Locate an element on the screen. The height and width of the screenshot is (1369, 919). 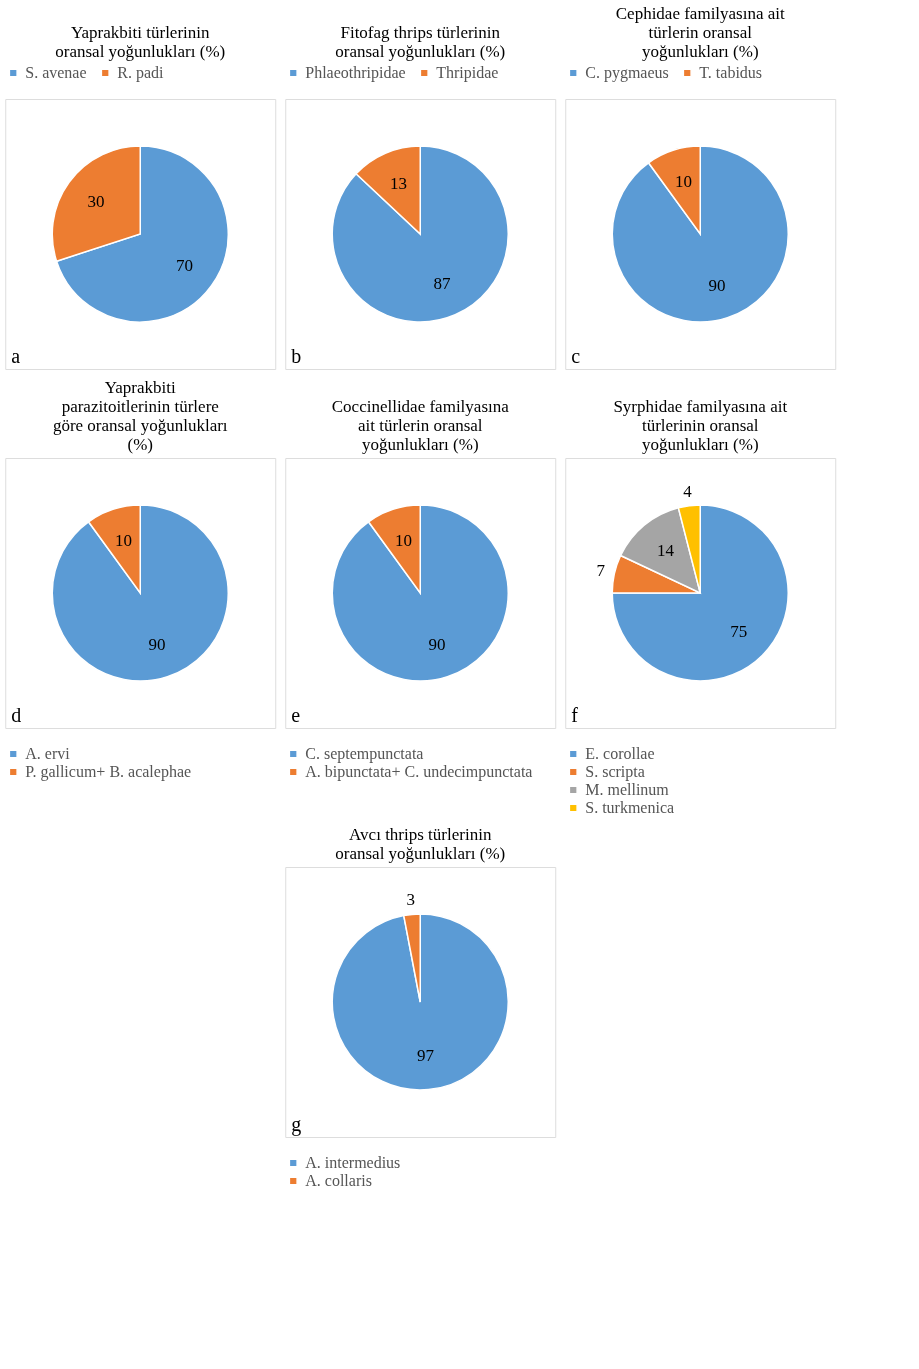
legend-label: A. ervi is located at coordinates (48, 753).